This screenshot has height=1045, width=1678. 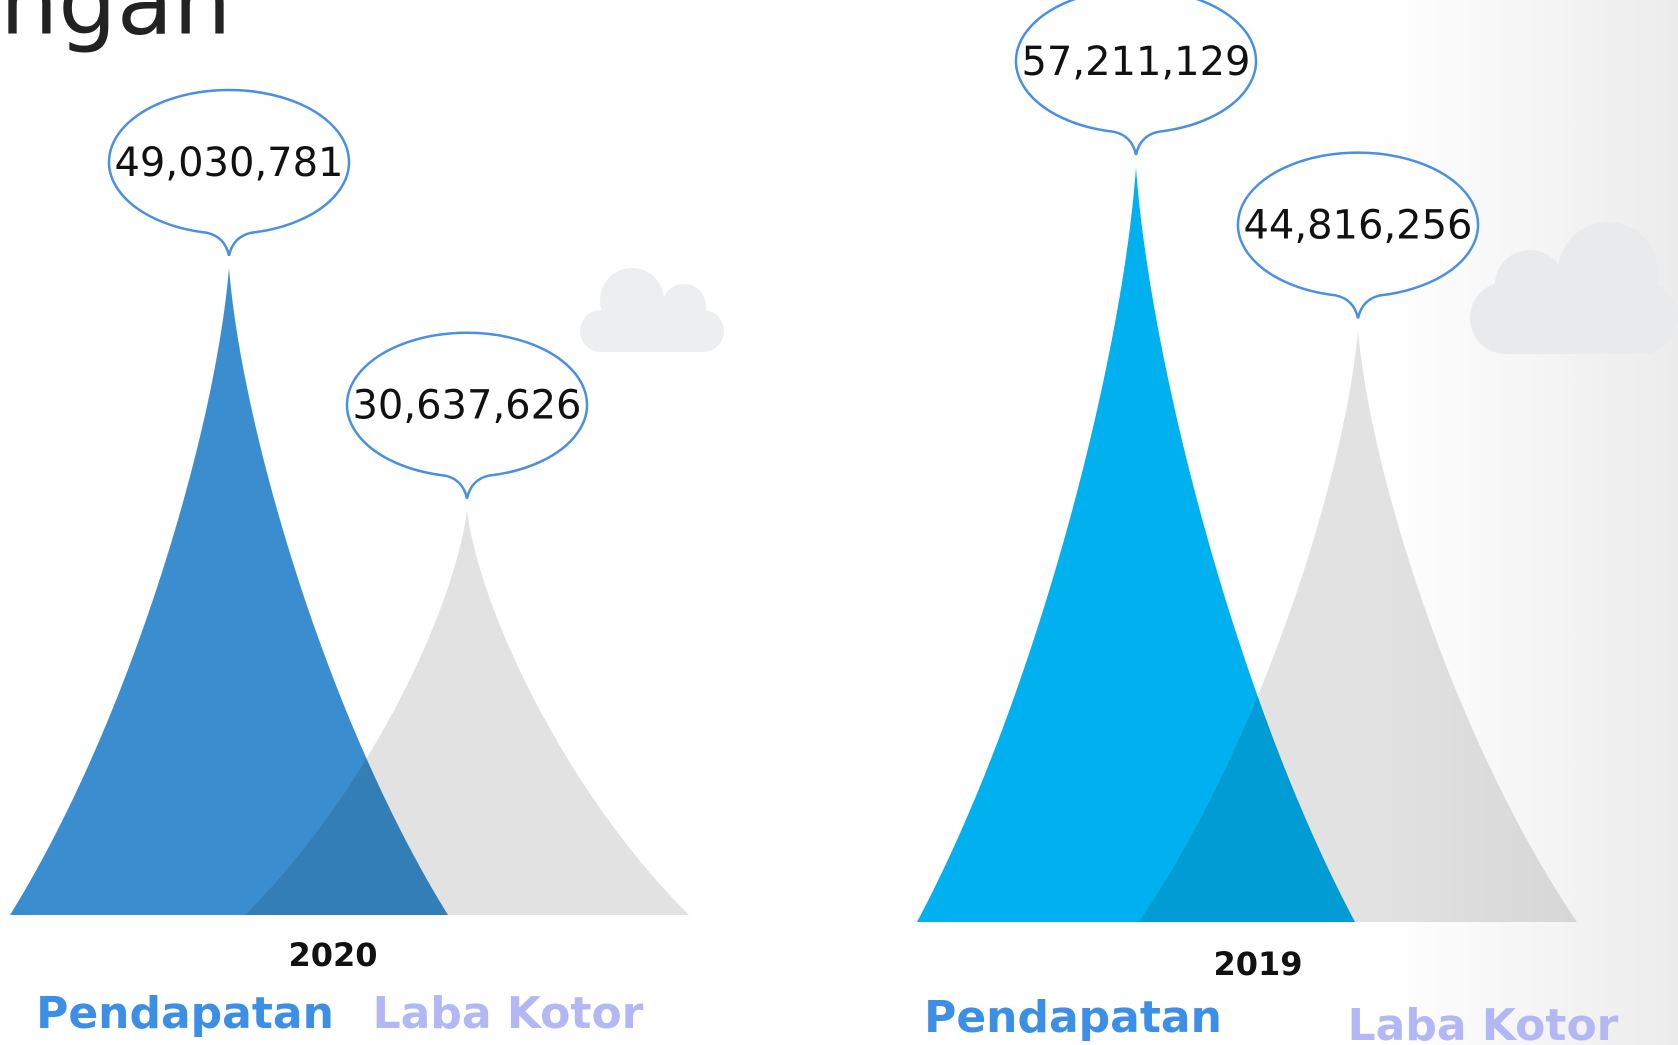 I want to click on value-label: 57,211,129, so click(x=1135, y=62).